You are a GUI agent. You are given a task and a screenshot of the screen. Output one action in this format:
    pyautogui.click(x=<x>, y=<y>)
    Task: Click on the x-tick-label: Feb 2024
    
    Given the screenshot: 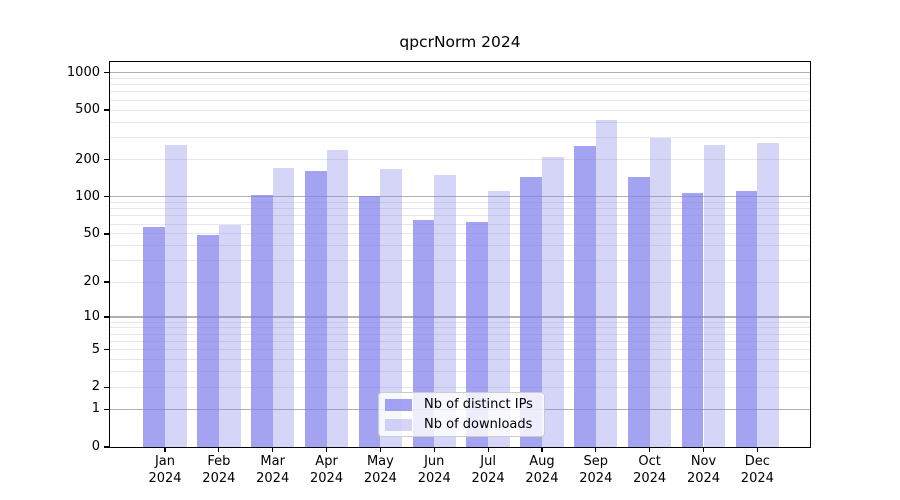 What is the action you would take?
    pyautogui.click(x=219, y=470)
    